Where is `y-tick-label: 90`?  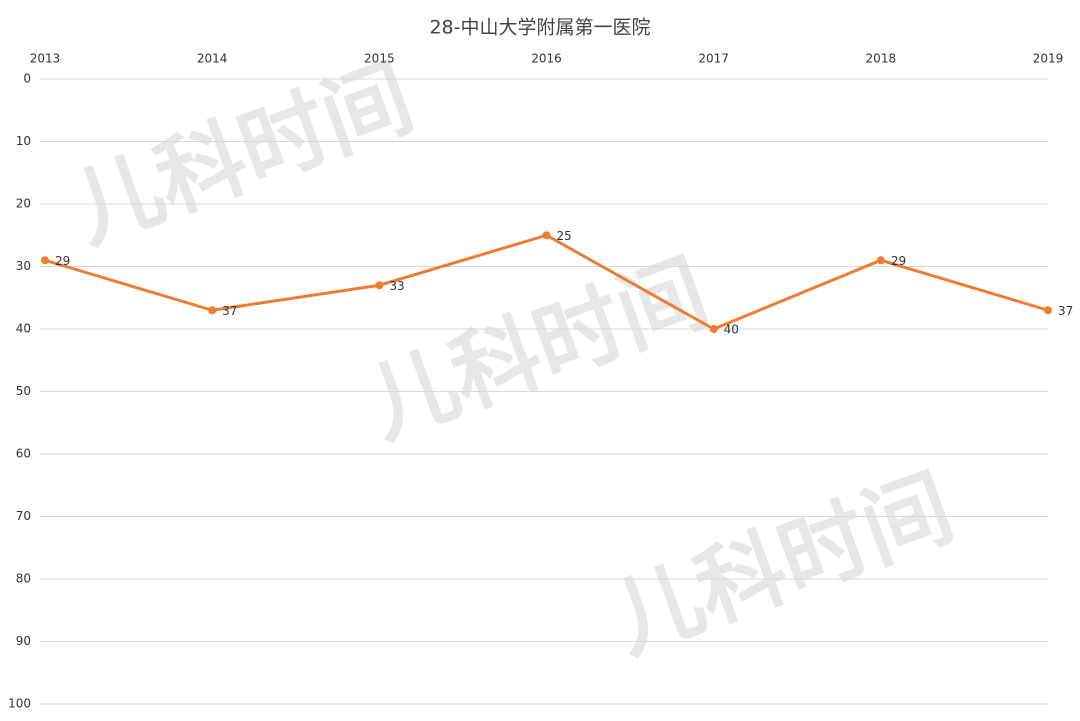 y-tick-label: 90 is located at coordinates (23, 641).